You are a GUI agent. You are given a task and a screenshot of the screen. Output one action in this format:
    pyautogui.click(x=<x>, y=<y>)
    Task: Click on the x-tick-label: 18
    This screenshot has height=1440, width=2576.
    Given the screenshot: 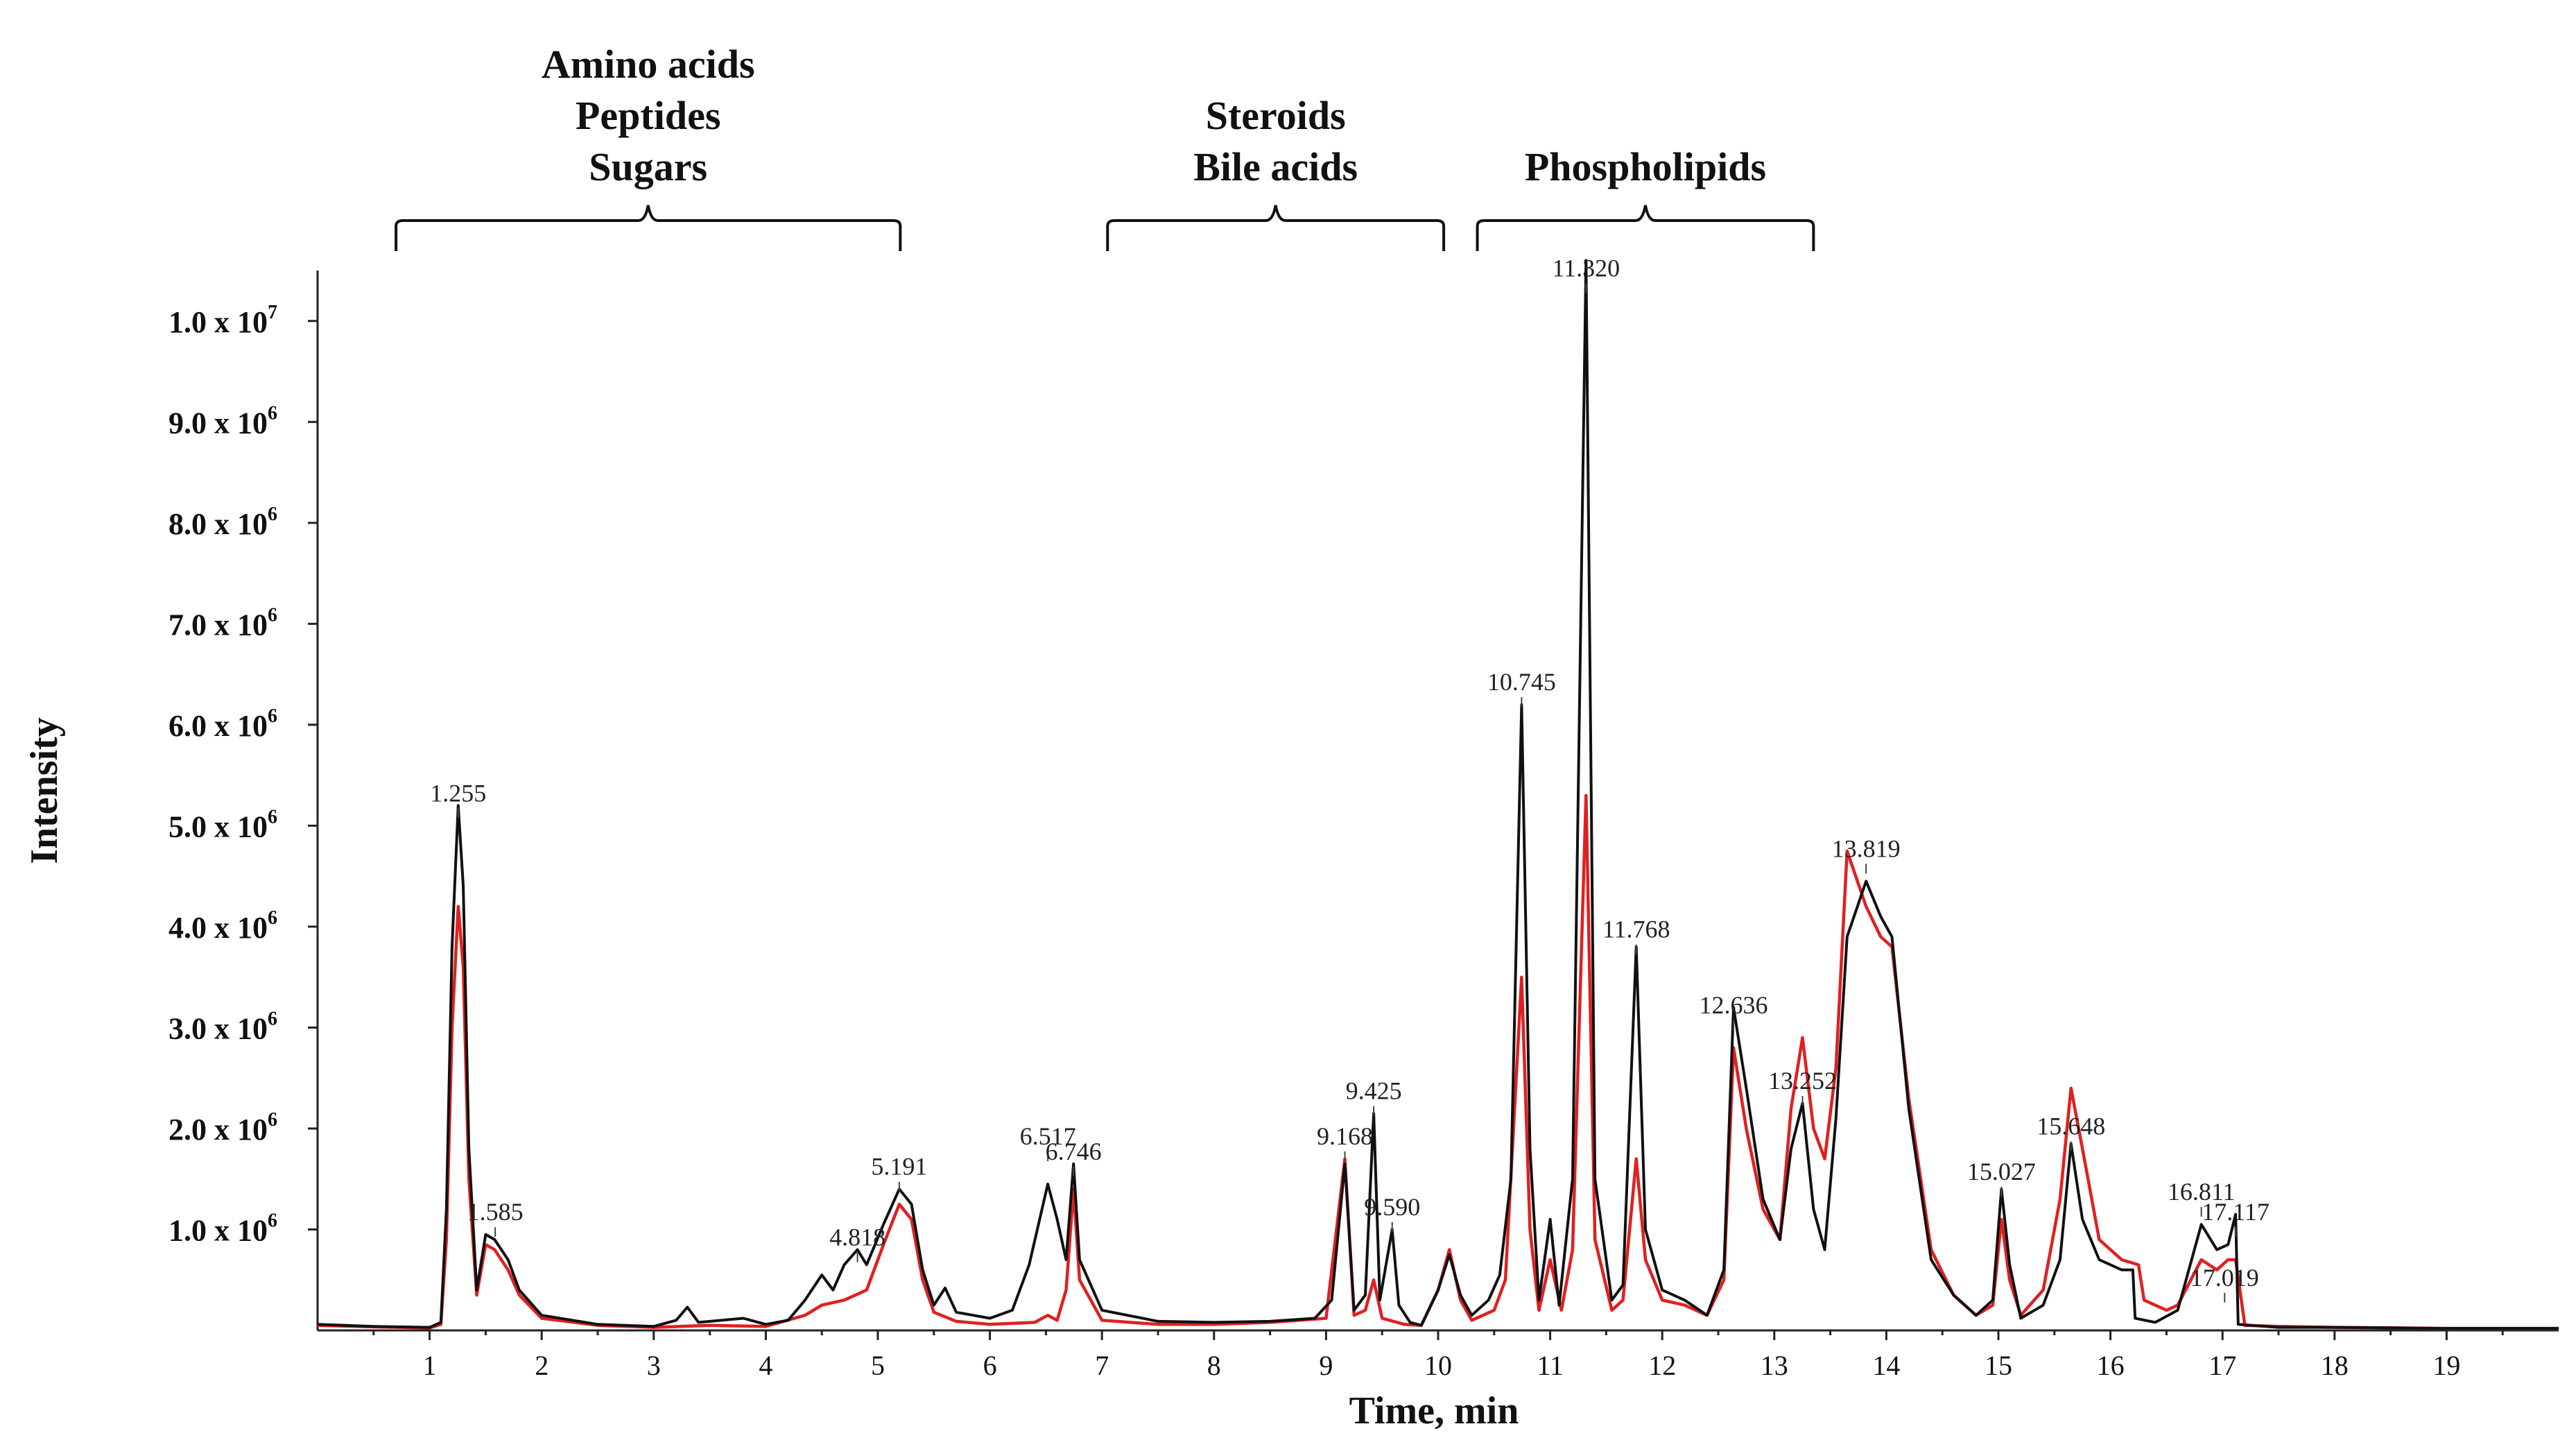 What is the action you would take?
    pyautogui.click(x=2335, y=1365)
    